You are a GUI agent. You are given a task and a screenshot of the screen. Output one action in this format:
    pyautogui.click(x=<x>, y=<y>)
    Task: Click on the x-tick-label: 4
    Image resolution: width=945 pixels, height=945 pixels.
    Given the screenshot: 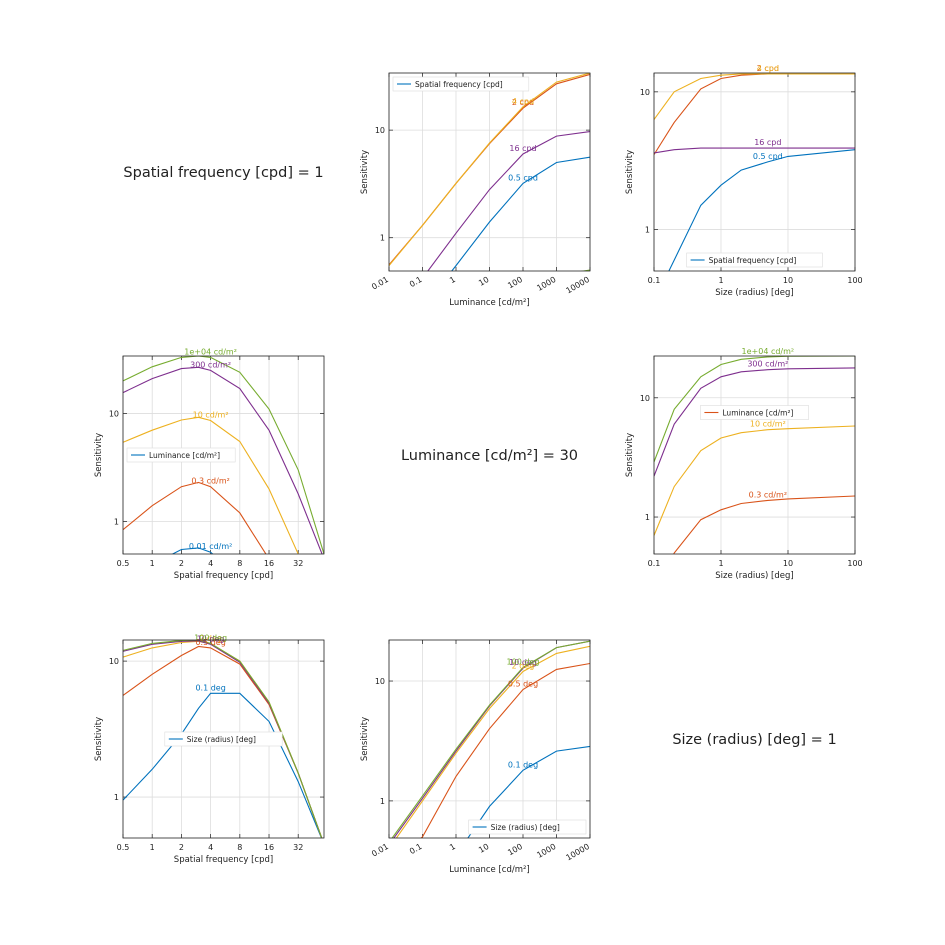 What is the action you would take?
    pyautogui.click(x=210, y=847)
    